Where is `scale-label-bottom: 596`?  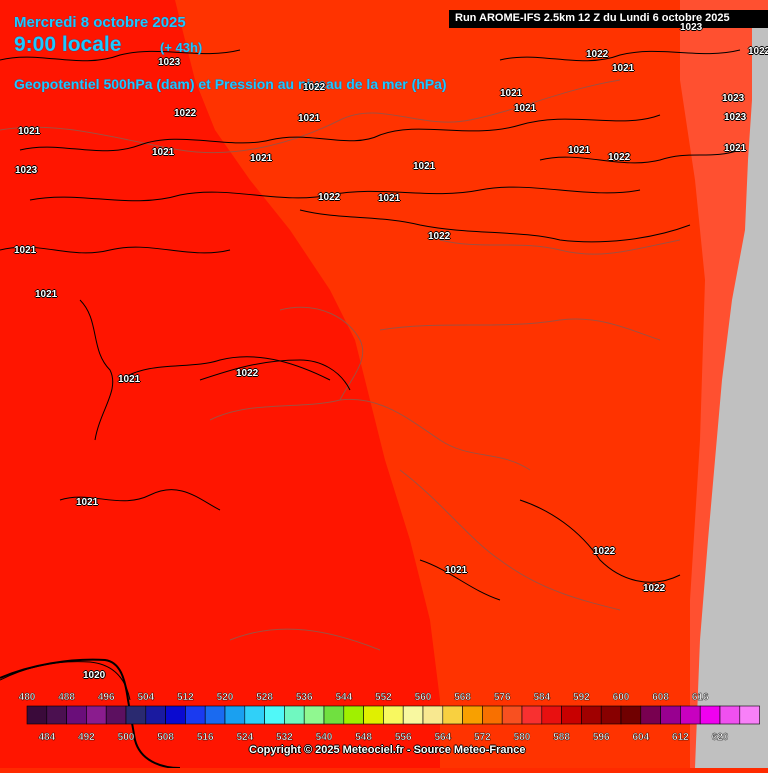
scale-label-bottom: 596 is located at coordinates (601, 737).